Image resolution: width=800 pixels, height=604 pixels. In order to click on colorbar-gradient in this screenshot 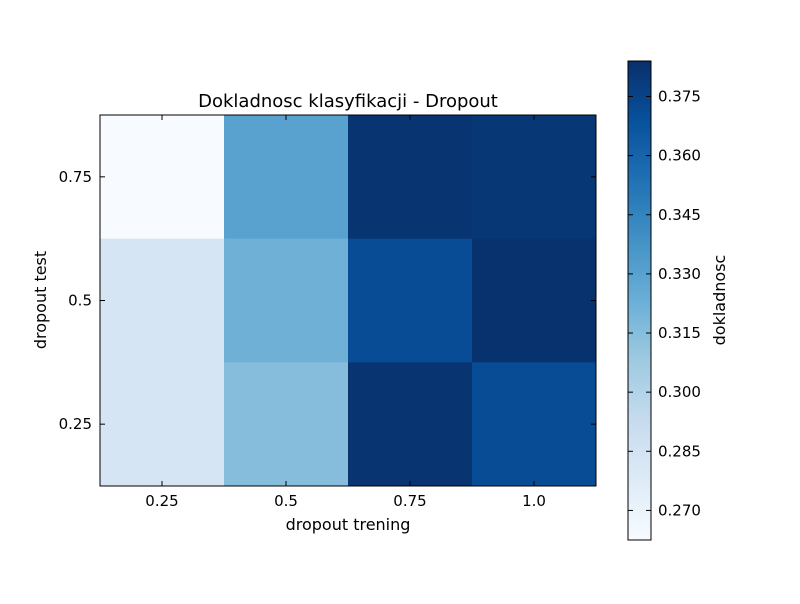, I will do `click(639, 300)`.